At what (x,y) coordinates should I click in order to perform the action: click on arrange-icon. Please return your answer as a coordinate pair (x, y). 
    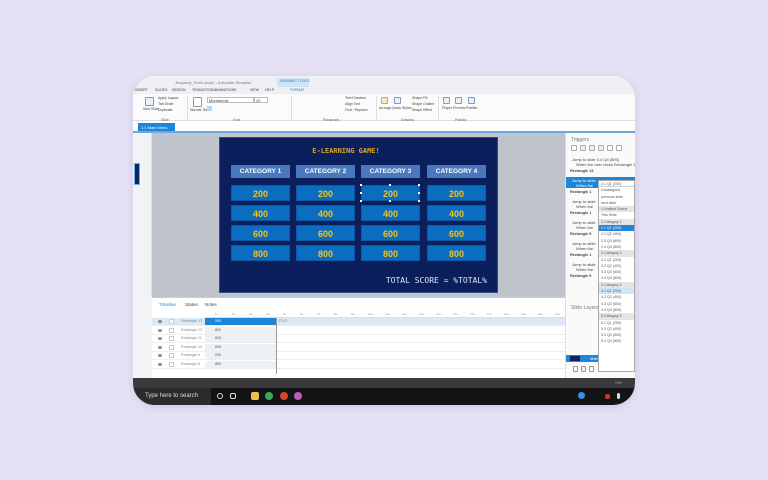
    Looking at the image, I should click on (384, 100).